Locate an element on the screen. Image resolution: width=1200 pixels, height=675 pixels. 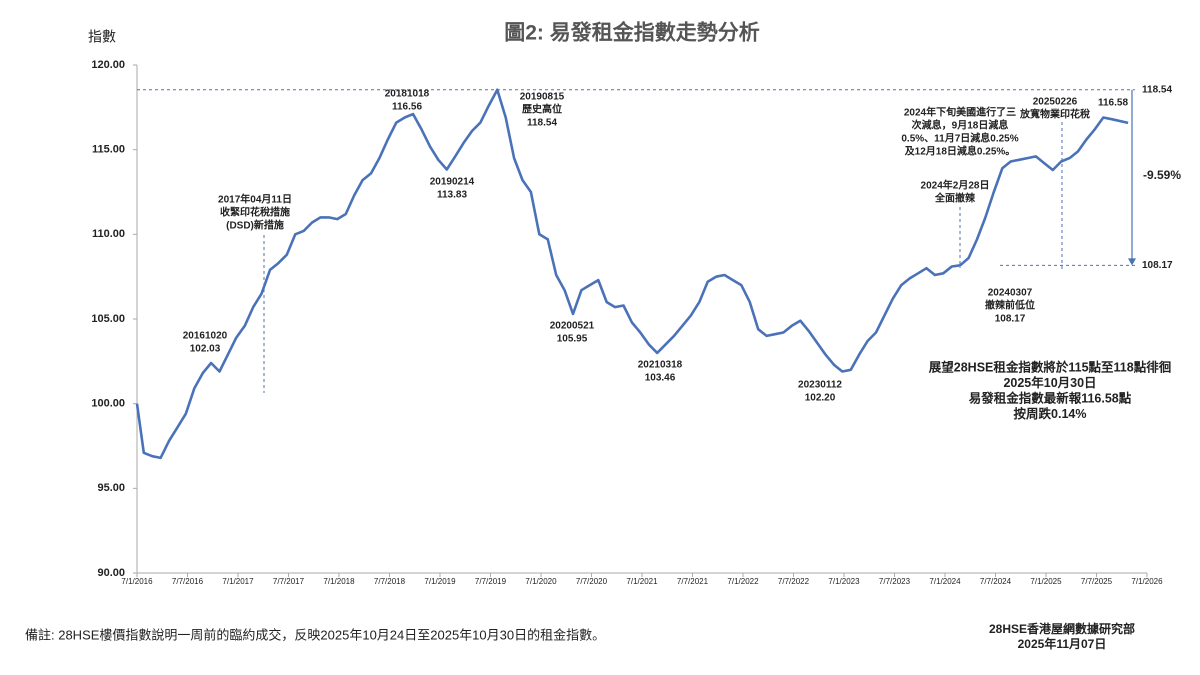
outlook: 展望28HSE租金指數將於115點至118點徘徊 is located at coordinates (1050, 366).